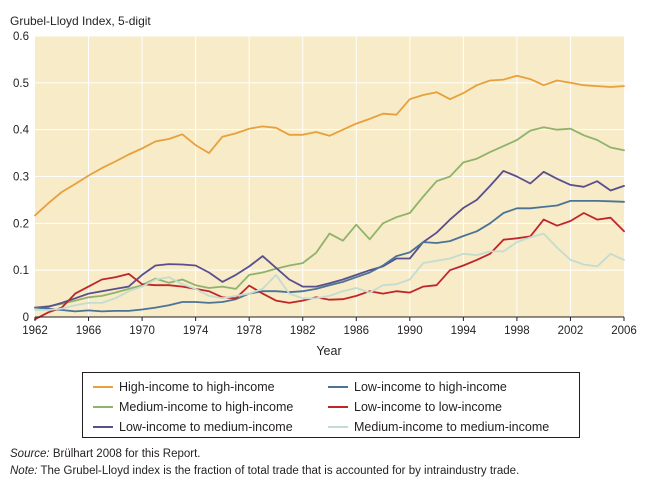 Image resolution: width=649 pixels, height=488 pixels. Describe the element at coordinates (328, 351) in the screenshot. I see `x-axis-label: Year` at that location.